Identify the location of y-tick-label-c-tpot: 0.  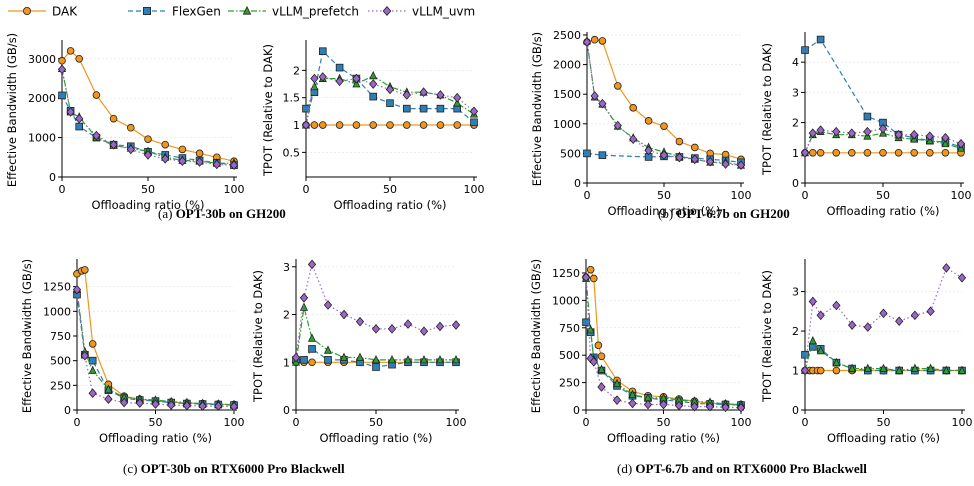
(286, 410).